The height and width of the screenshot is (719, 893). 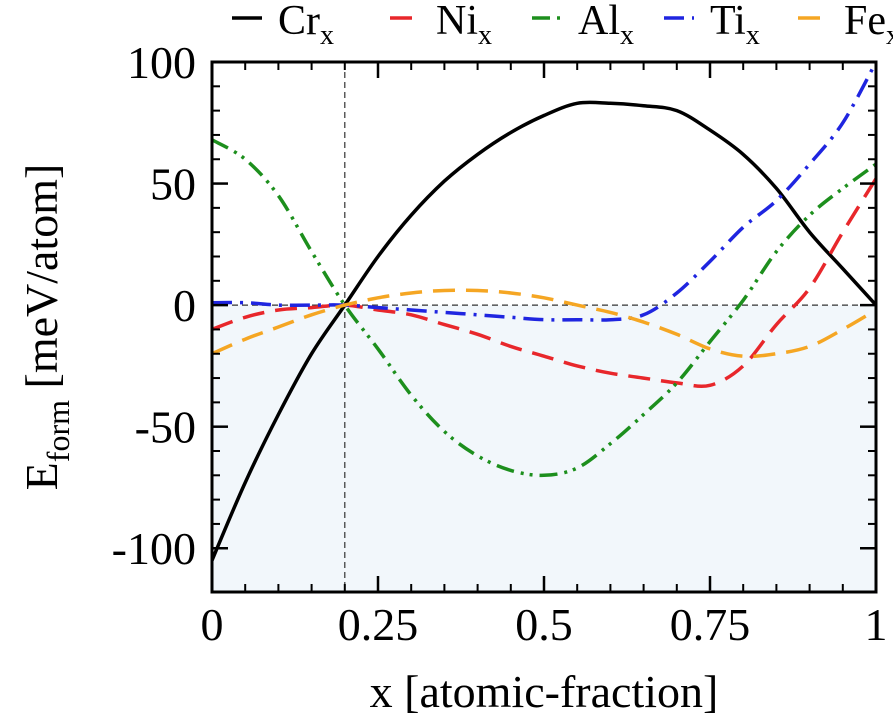 What do you see at coordinates (299, 22) in the screenshot?
I see `legend-label-main: Cr` at bounding box center [299, 22].